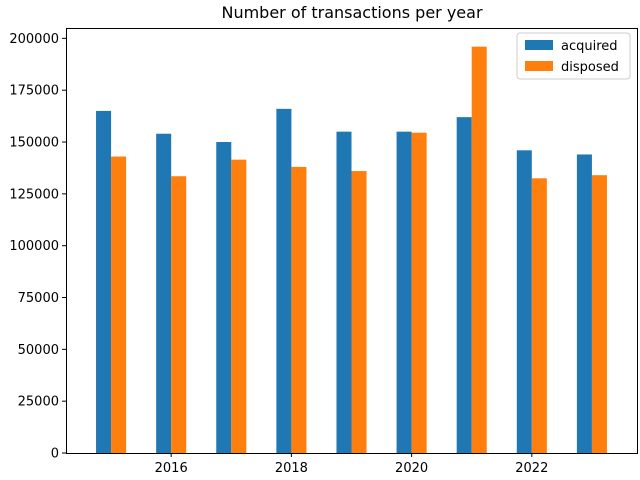 The image size is (640, 480). I want to click on bar-disposed-2017, so click(239, 306).